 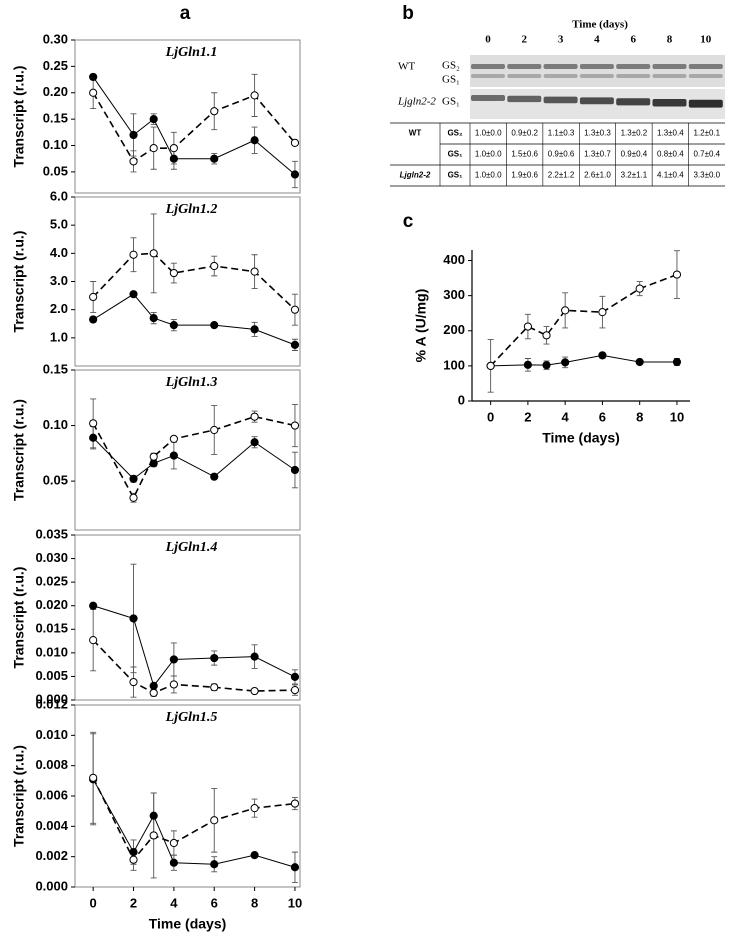 I want to click on table-cell: 0.8±0.4, so click(x=670, y=154).